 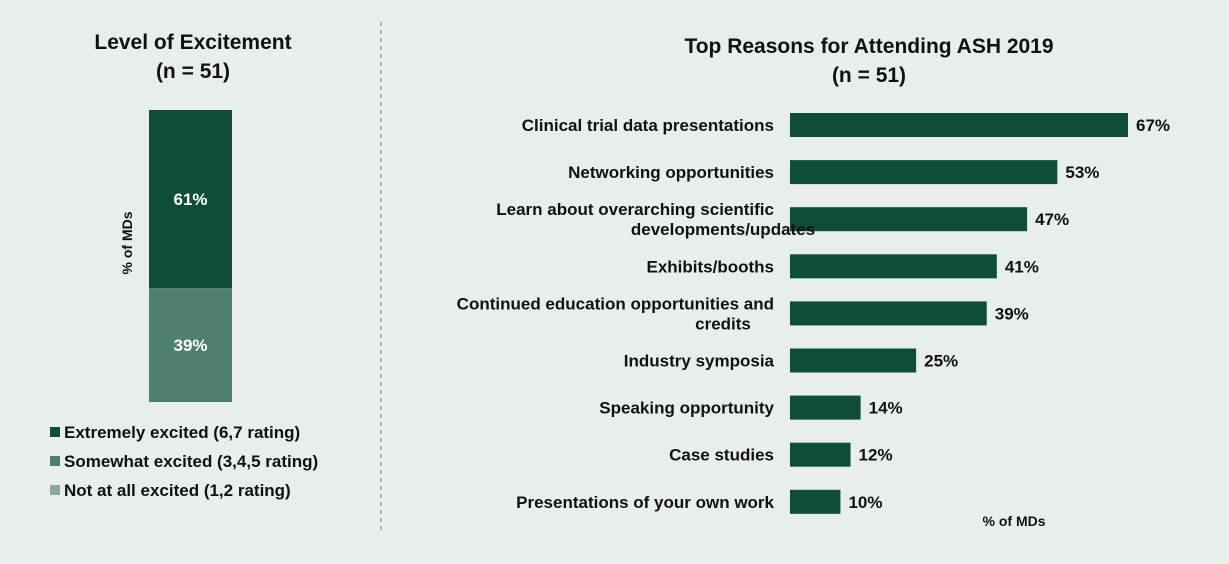 I want to click on legend-entry-2: Somewhat excited (3,4,5 rating), so click(x=191, y=461).